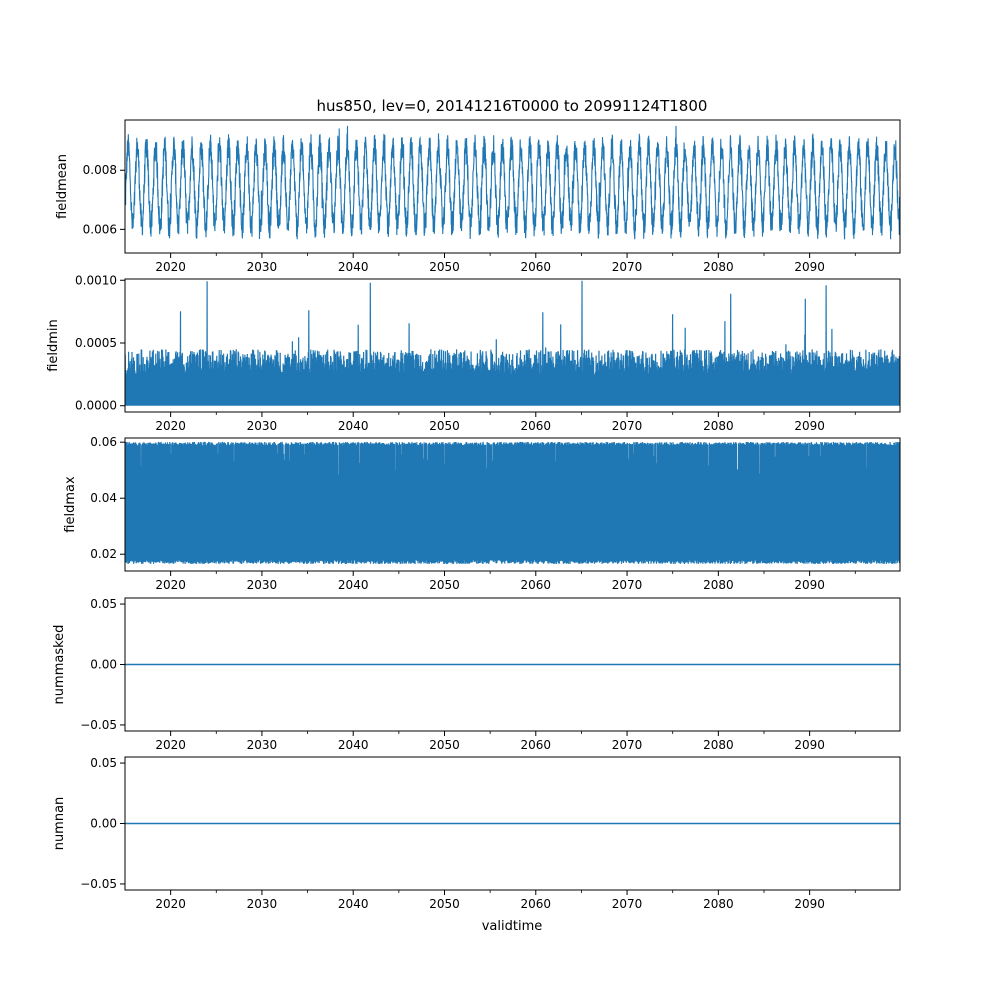  Describe the element at coordinates (59, 665) in the screenshot. I see `y-axis-label: nummasked` at that location.